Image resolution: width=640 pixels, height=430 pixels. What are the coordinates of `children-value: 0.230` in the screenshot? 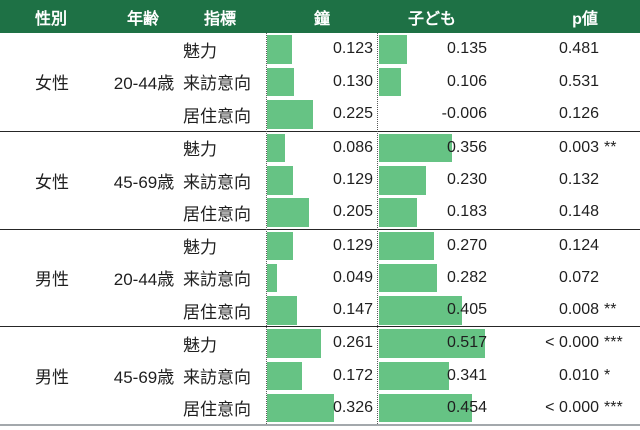 It's located at (466, 180).